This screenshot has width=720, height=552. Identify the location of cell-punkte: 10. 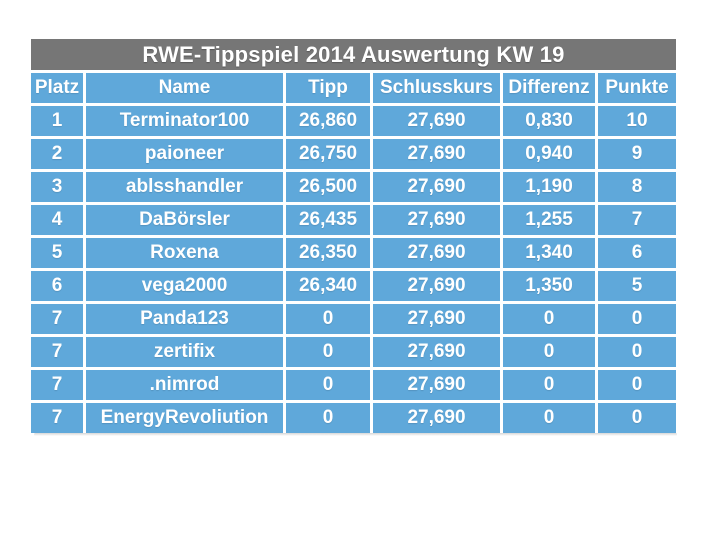
(637, 121).